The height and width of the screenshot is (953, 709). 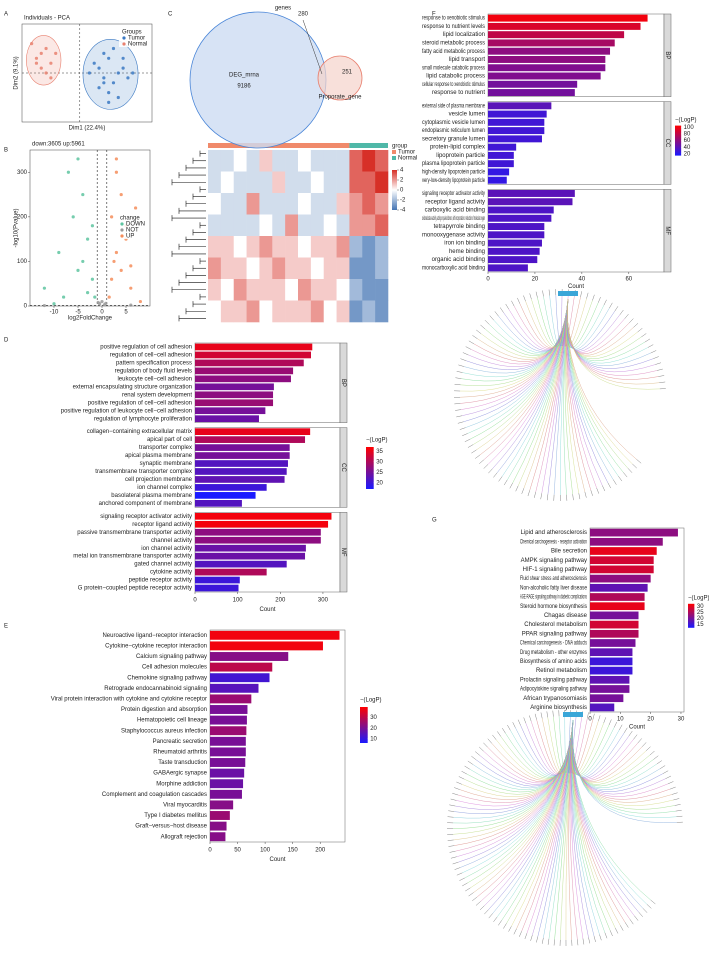 I want to click on category-label: receptor ligand activity, so click(x=162, y=525).